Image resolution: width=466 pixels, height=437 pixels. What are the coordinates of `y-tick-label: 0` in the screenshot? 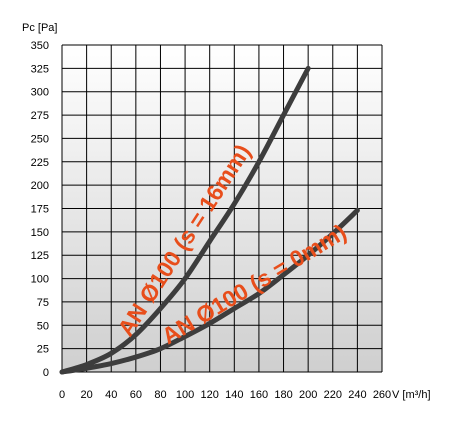 It's located at (46, 373).